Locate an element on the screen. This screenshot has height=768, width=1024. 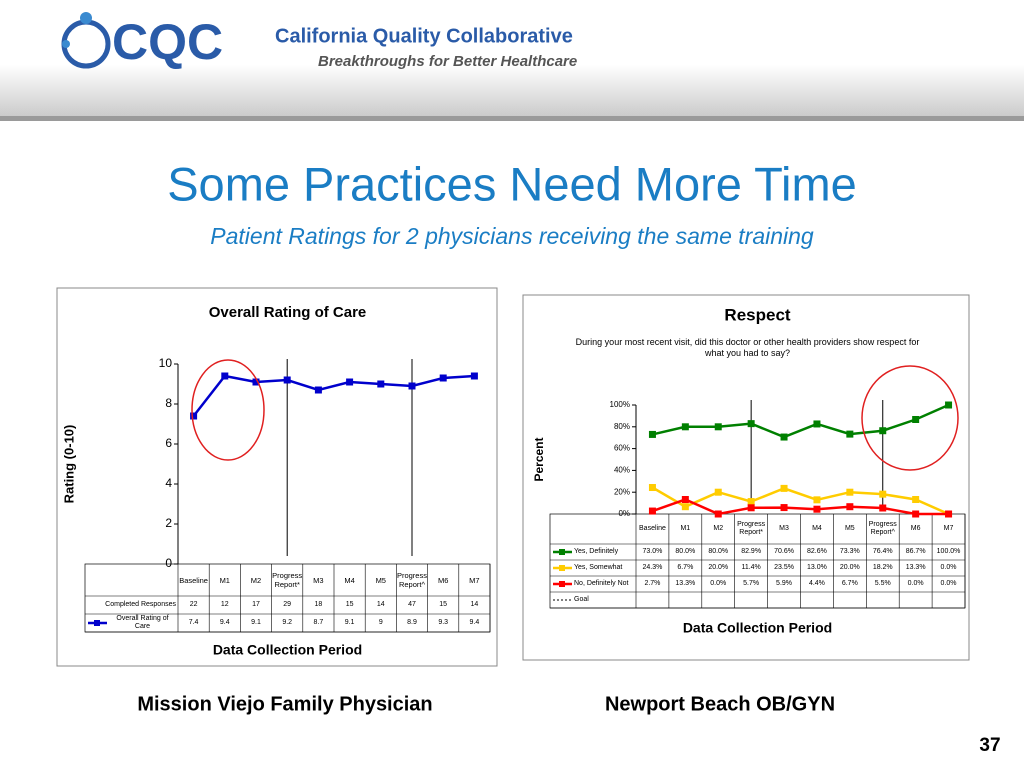
y-tick-label: 2 is located at coordinates (168, 523).